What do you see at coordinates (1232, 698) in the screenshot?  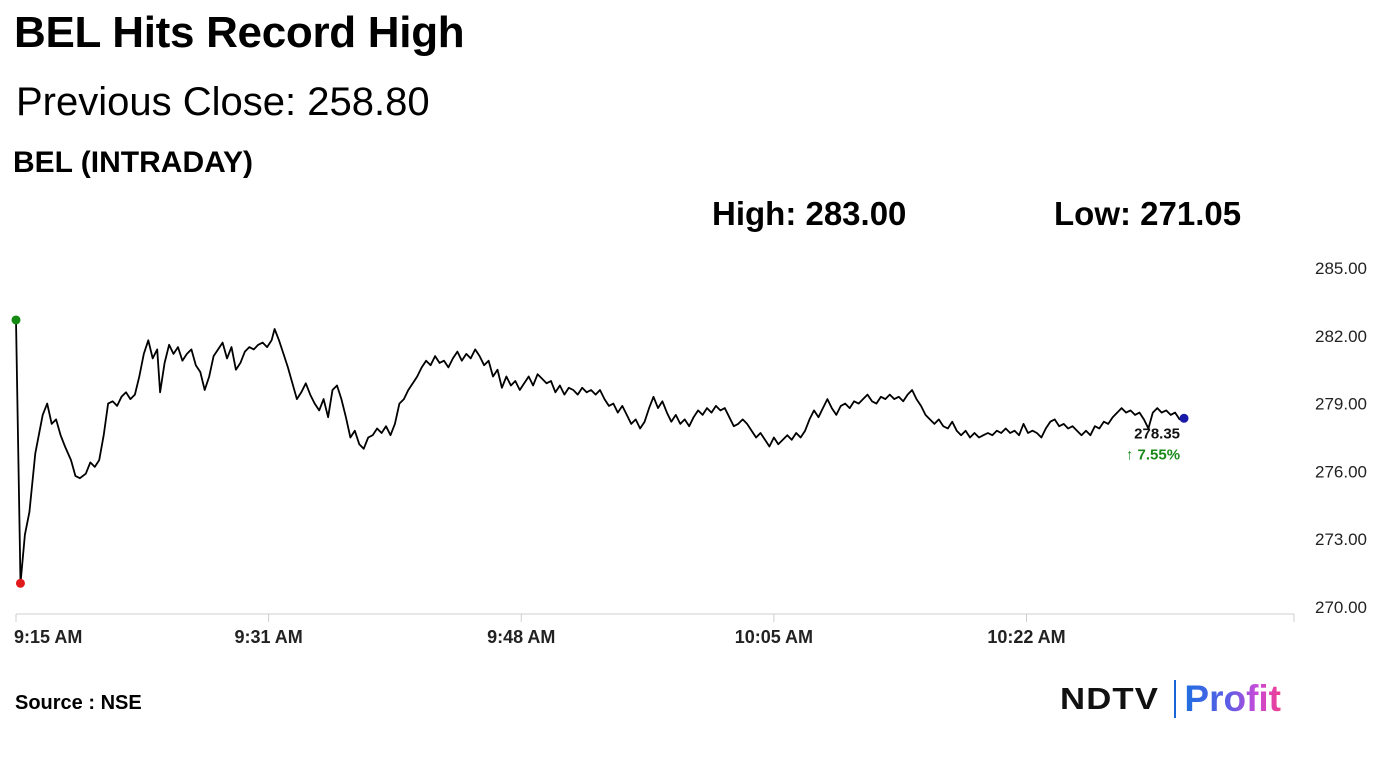 I see `logo-profit-text: Profit` at bounding box center [1232, 698].